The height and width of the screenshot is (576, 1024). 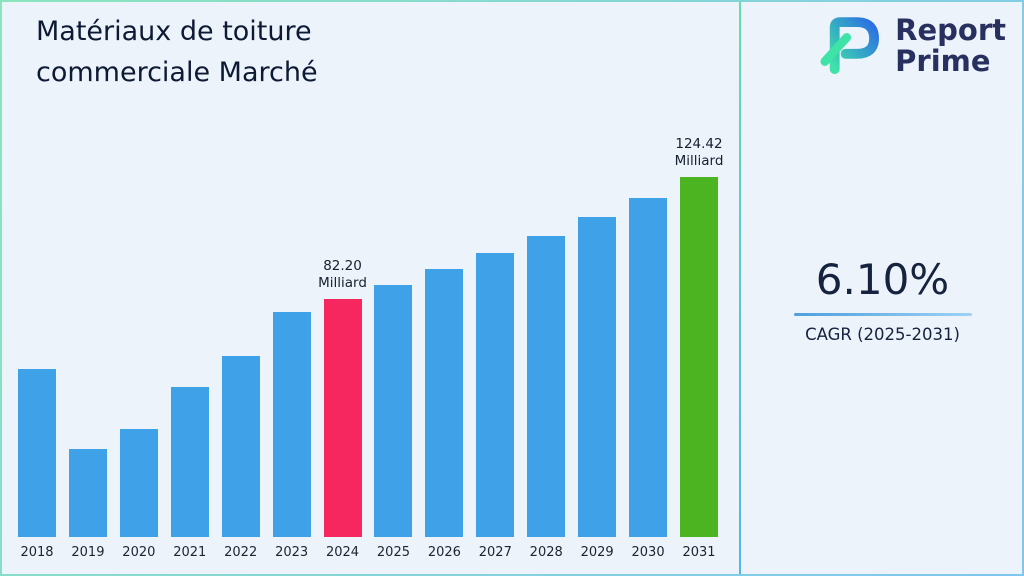 I want to click on x-tick-2027: 2027, so click(x=495, y=552).